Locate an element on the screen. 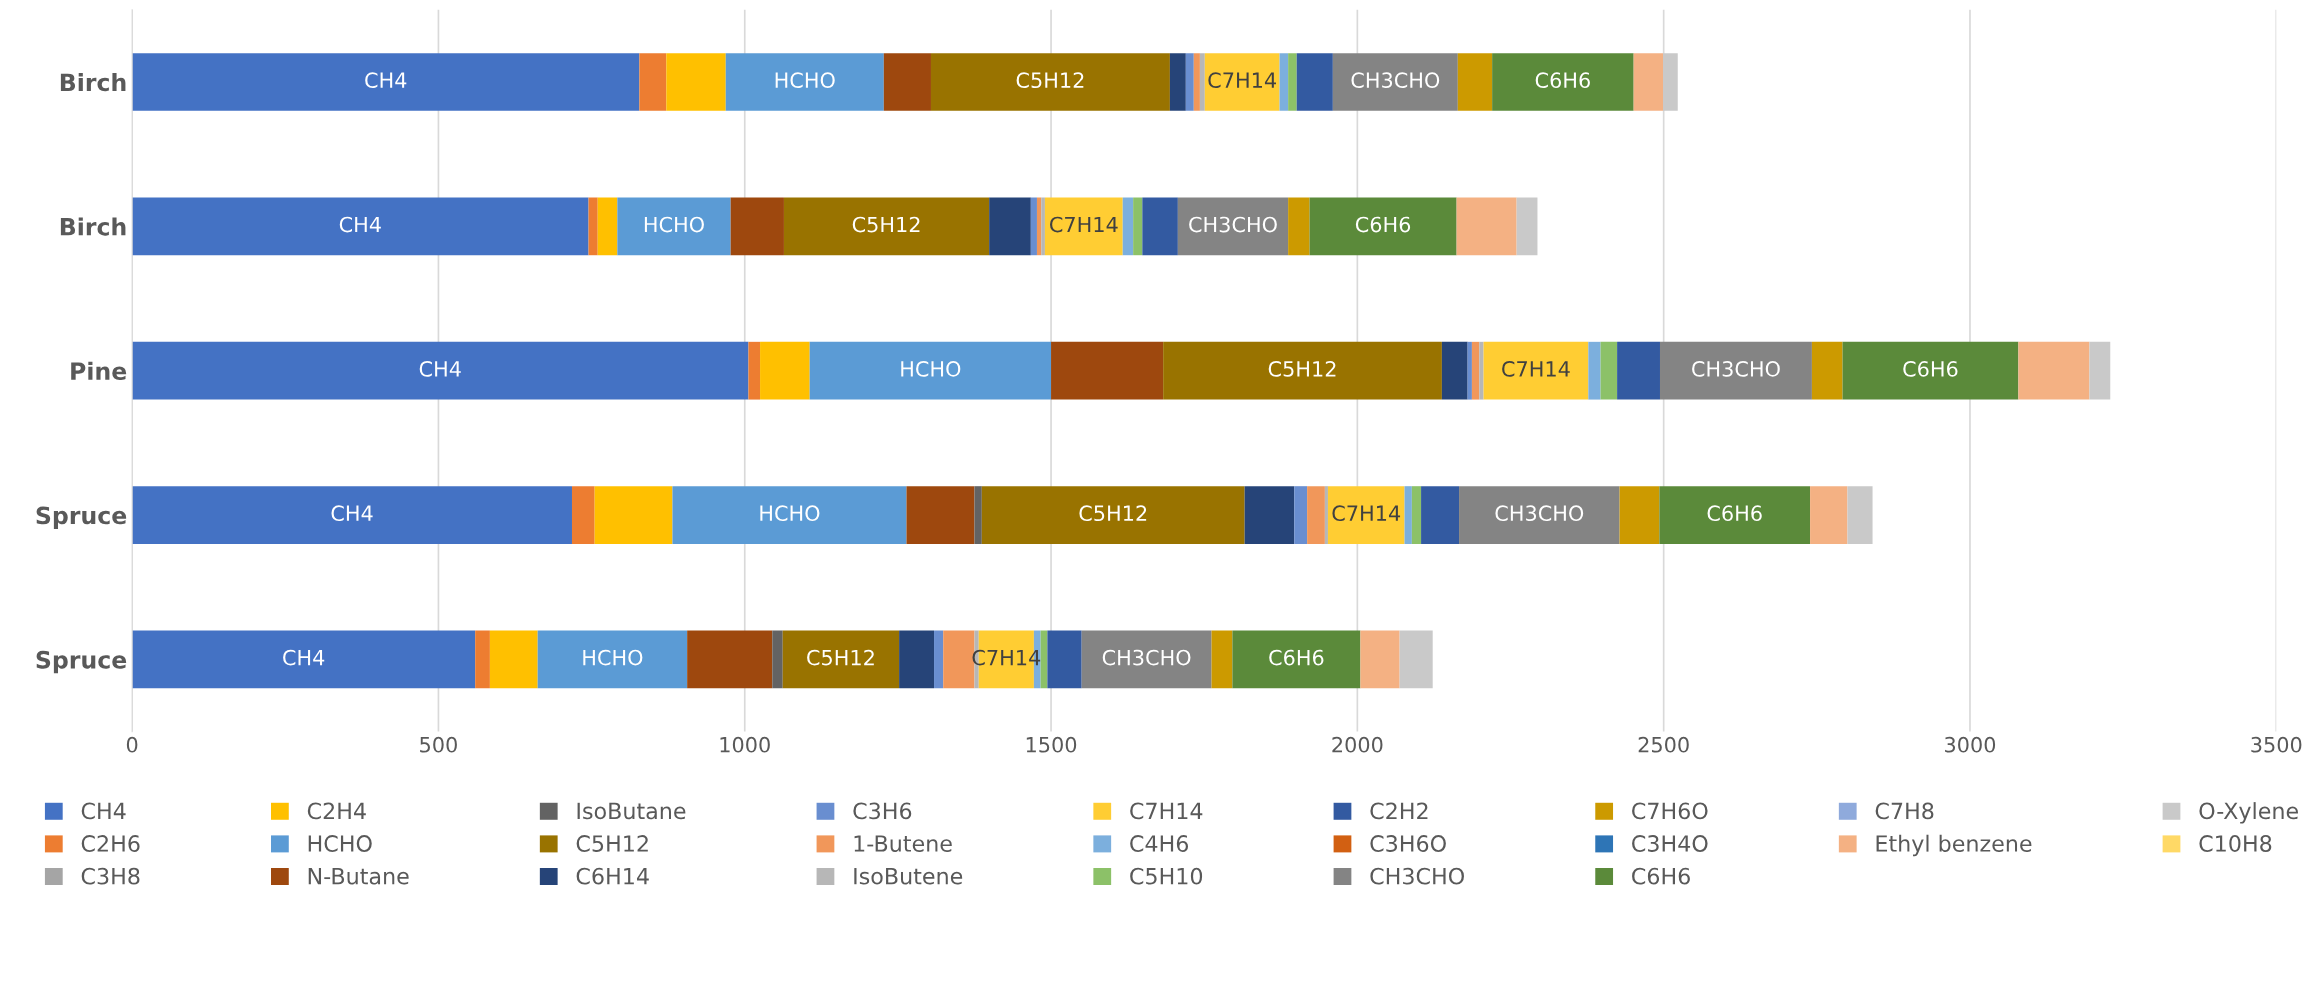 Image resolution: width=2318 pixels, height=982 pixels. x-tick-label: 2000 is located at coordinates (1357, 744).